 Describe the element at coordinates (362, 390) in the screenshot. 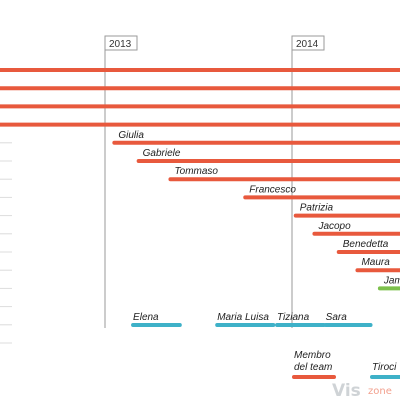

I see `watermark: Vis zone` at that location.